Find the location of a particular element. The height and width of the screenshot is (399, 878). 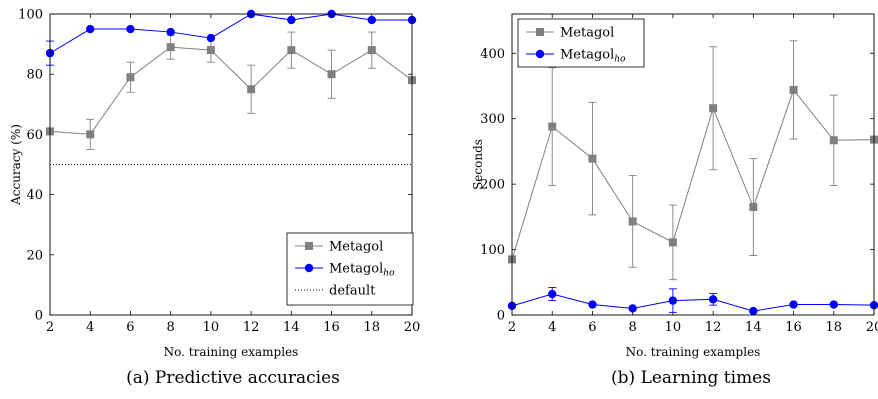

y-tick-label: 20 is located at coordinates (34, 255).